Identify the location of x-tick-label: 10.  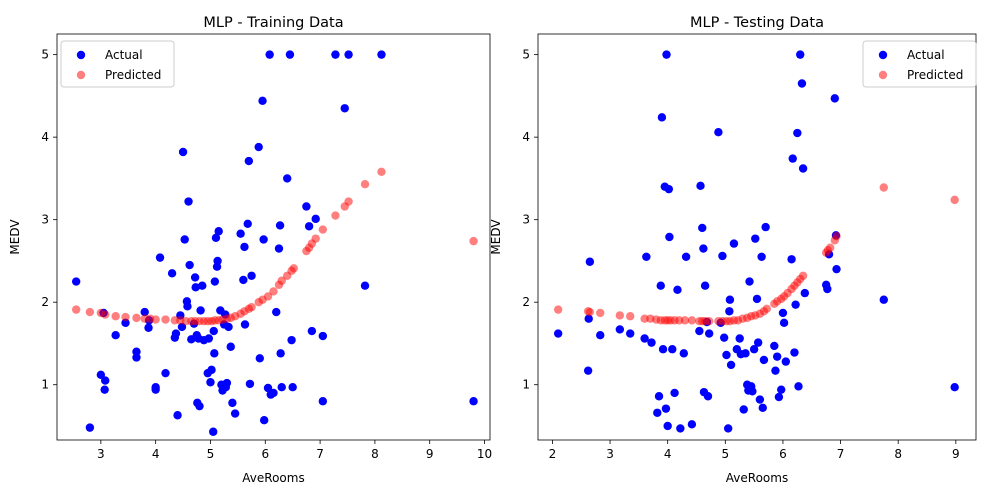
(484, 454).